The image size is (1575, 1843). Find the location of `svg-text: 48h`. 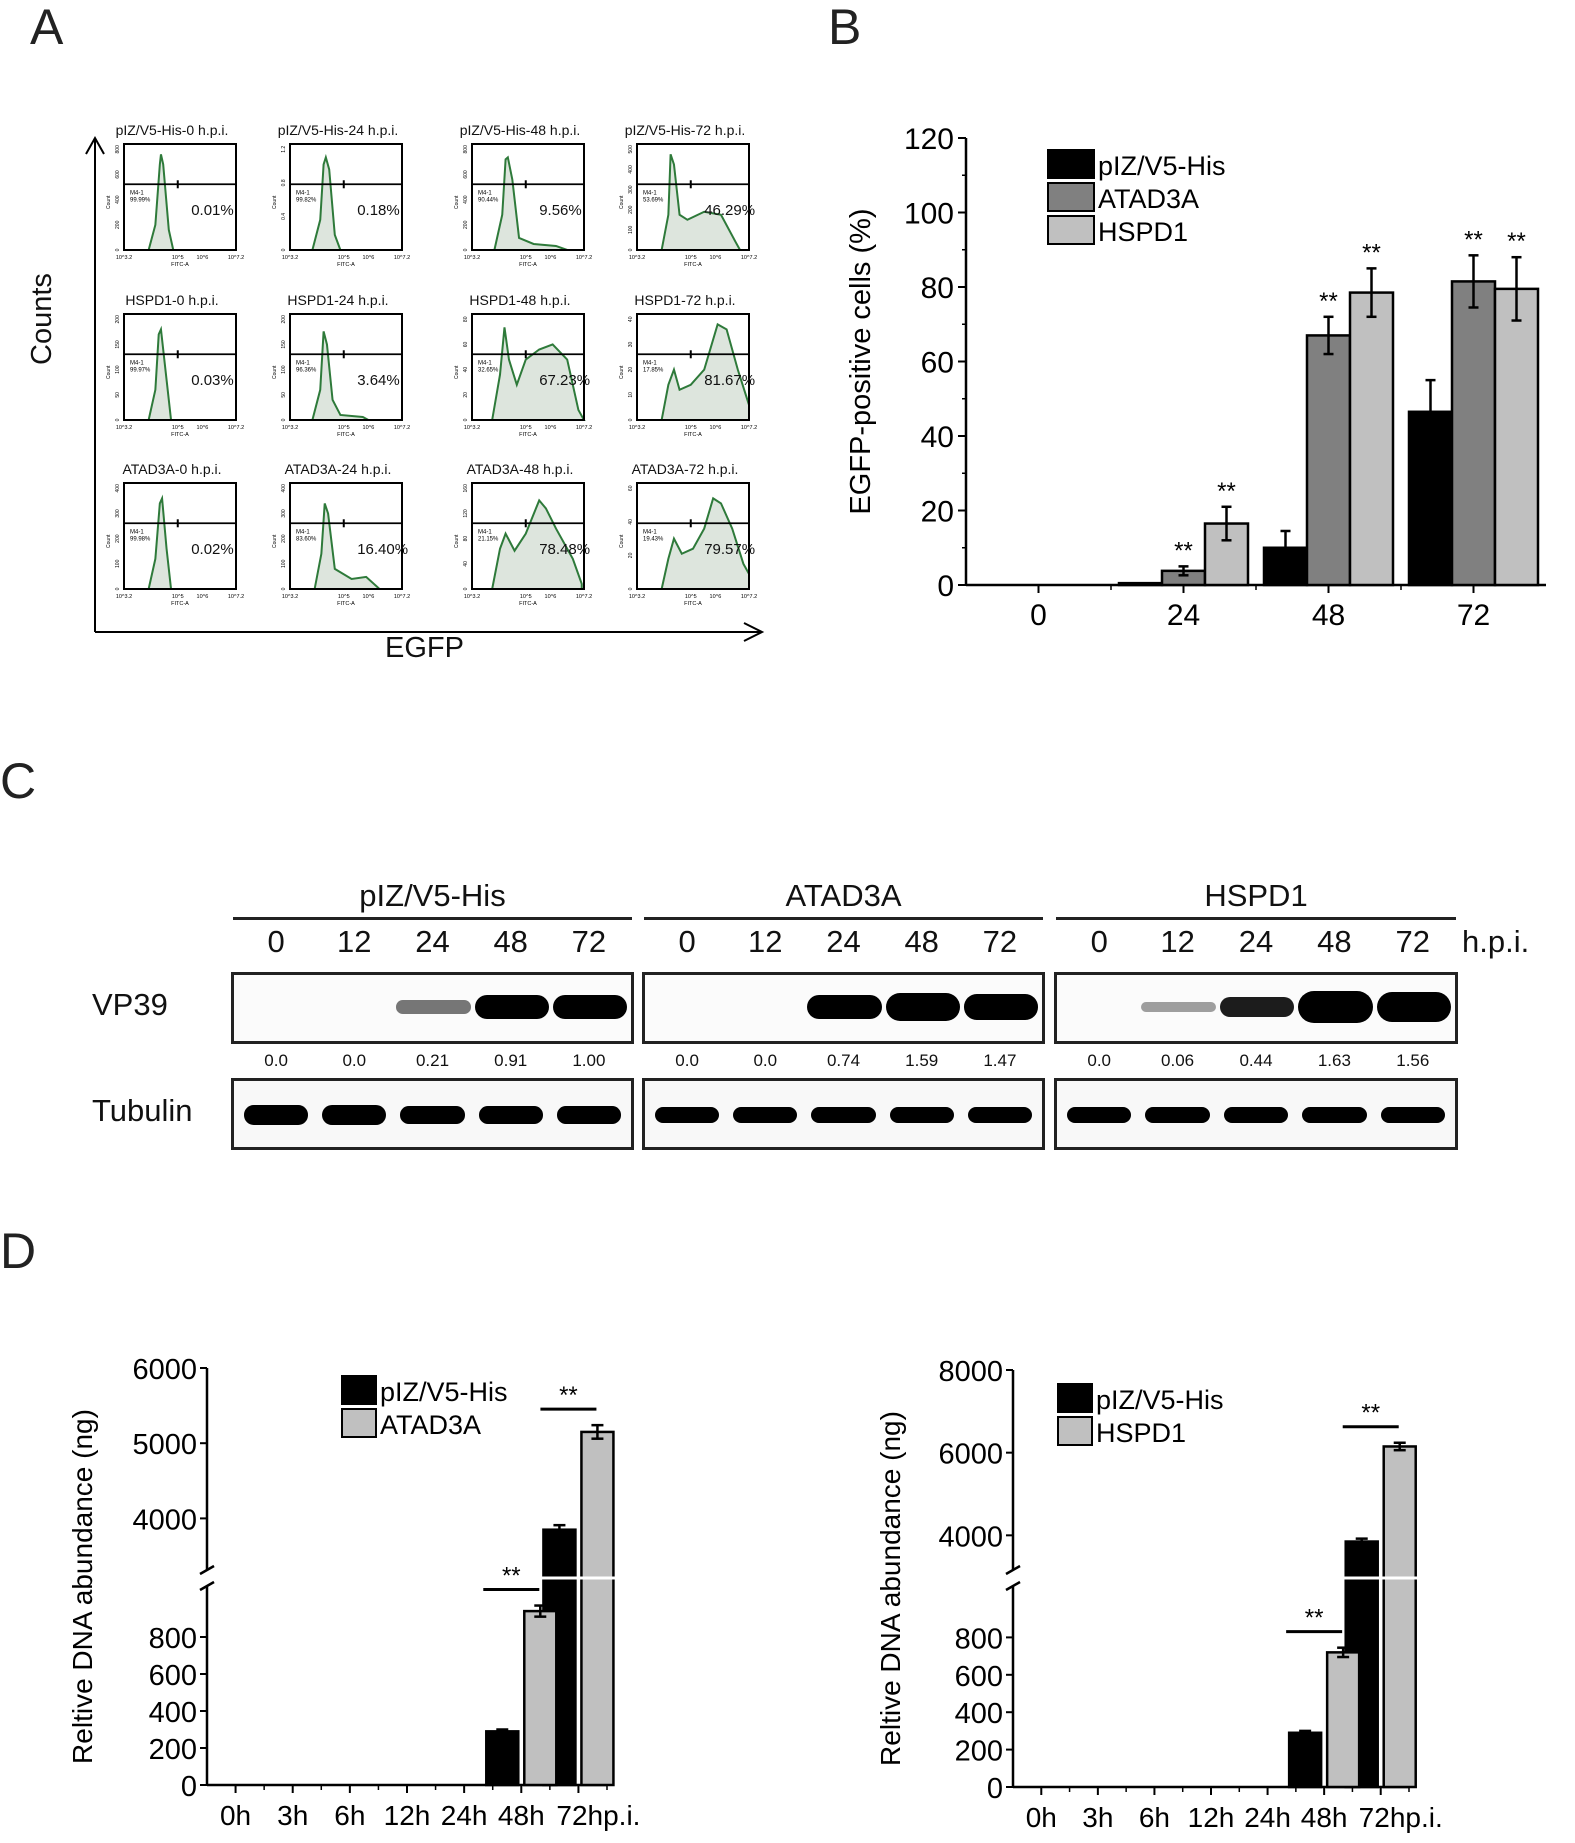

svg-text: 48h is located at coordinates (521, 1815).